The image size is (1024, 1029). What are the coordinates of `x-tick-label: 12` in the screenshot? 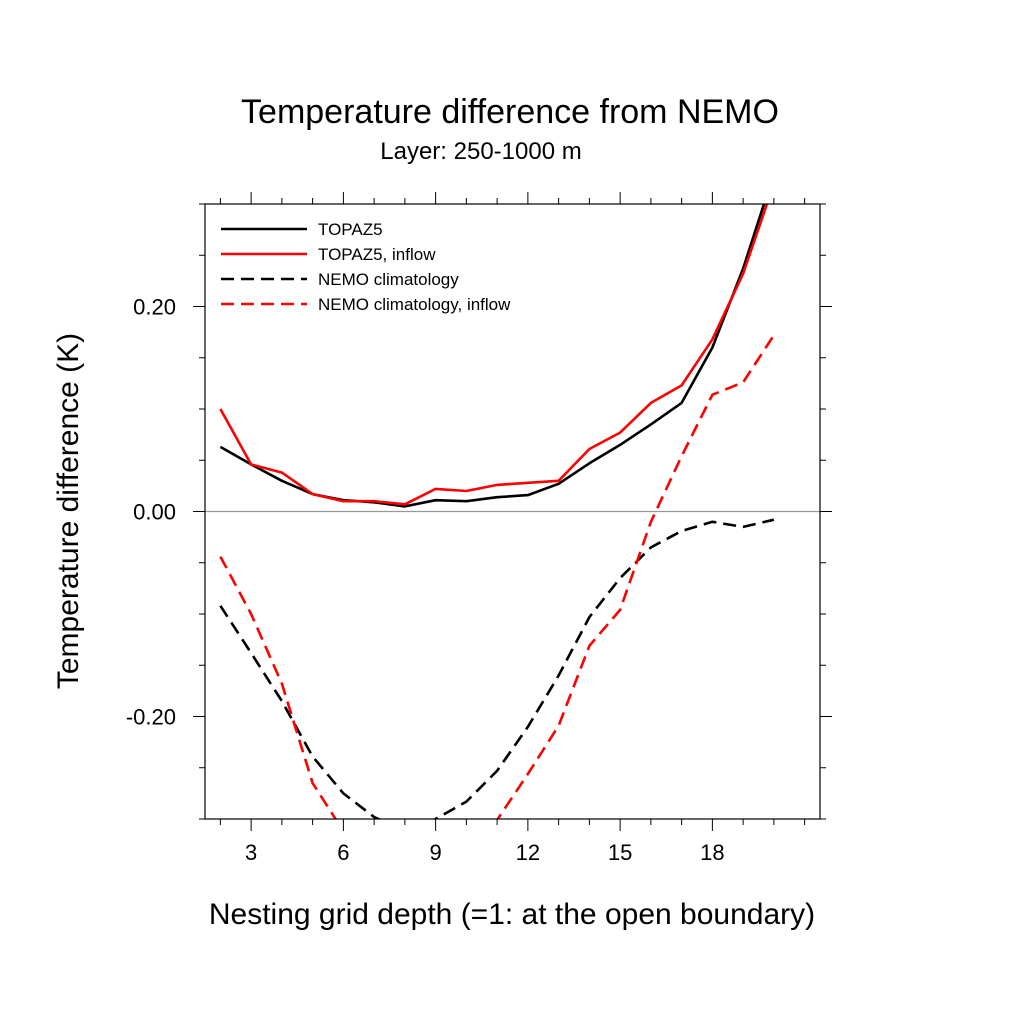 It's located at (528, 852).